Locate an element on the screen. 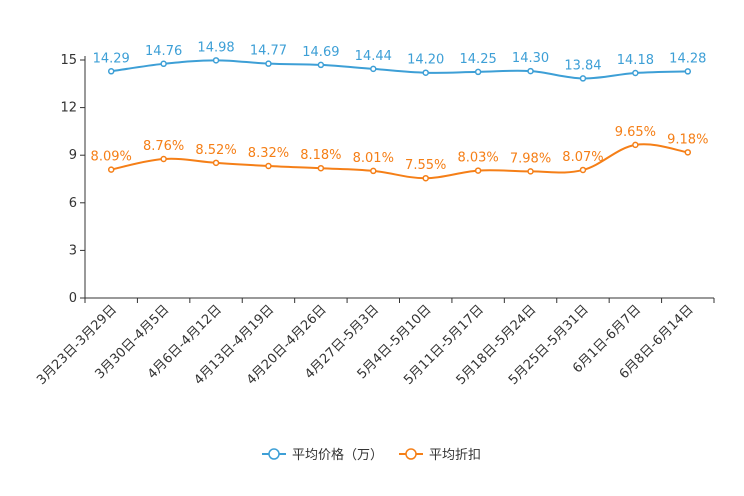 The width and height of the screenshot is (744, 496). data-label: 9.18% is located at coordinates (687, 139).